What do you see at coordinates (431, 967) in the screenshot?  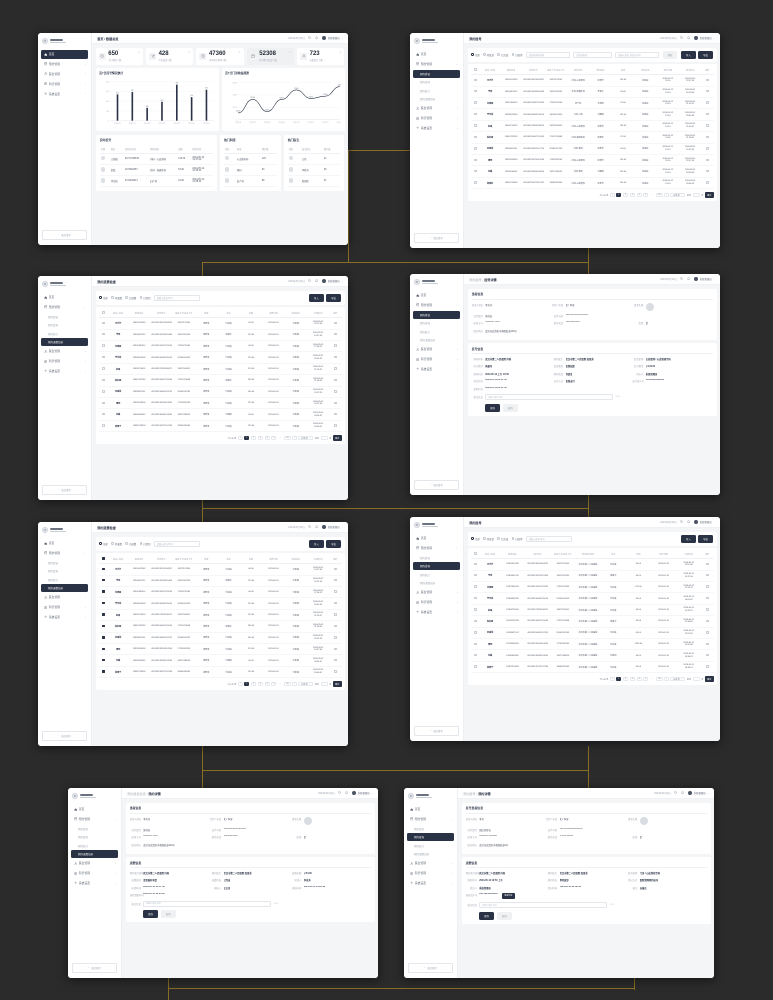 I see `collapse-menu-button: ‹ 收起菜单` at bounding box center [431, 967].